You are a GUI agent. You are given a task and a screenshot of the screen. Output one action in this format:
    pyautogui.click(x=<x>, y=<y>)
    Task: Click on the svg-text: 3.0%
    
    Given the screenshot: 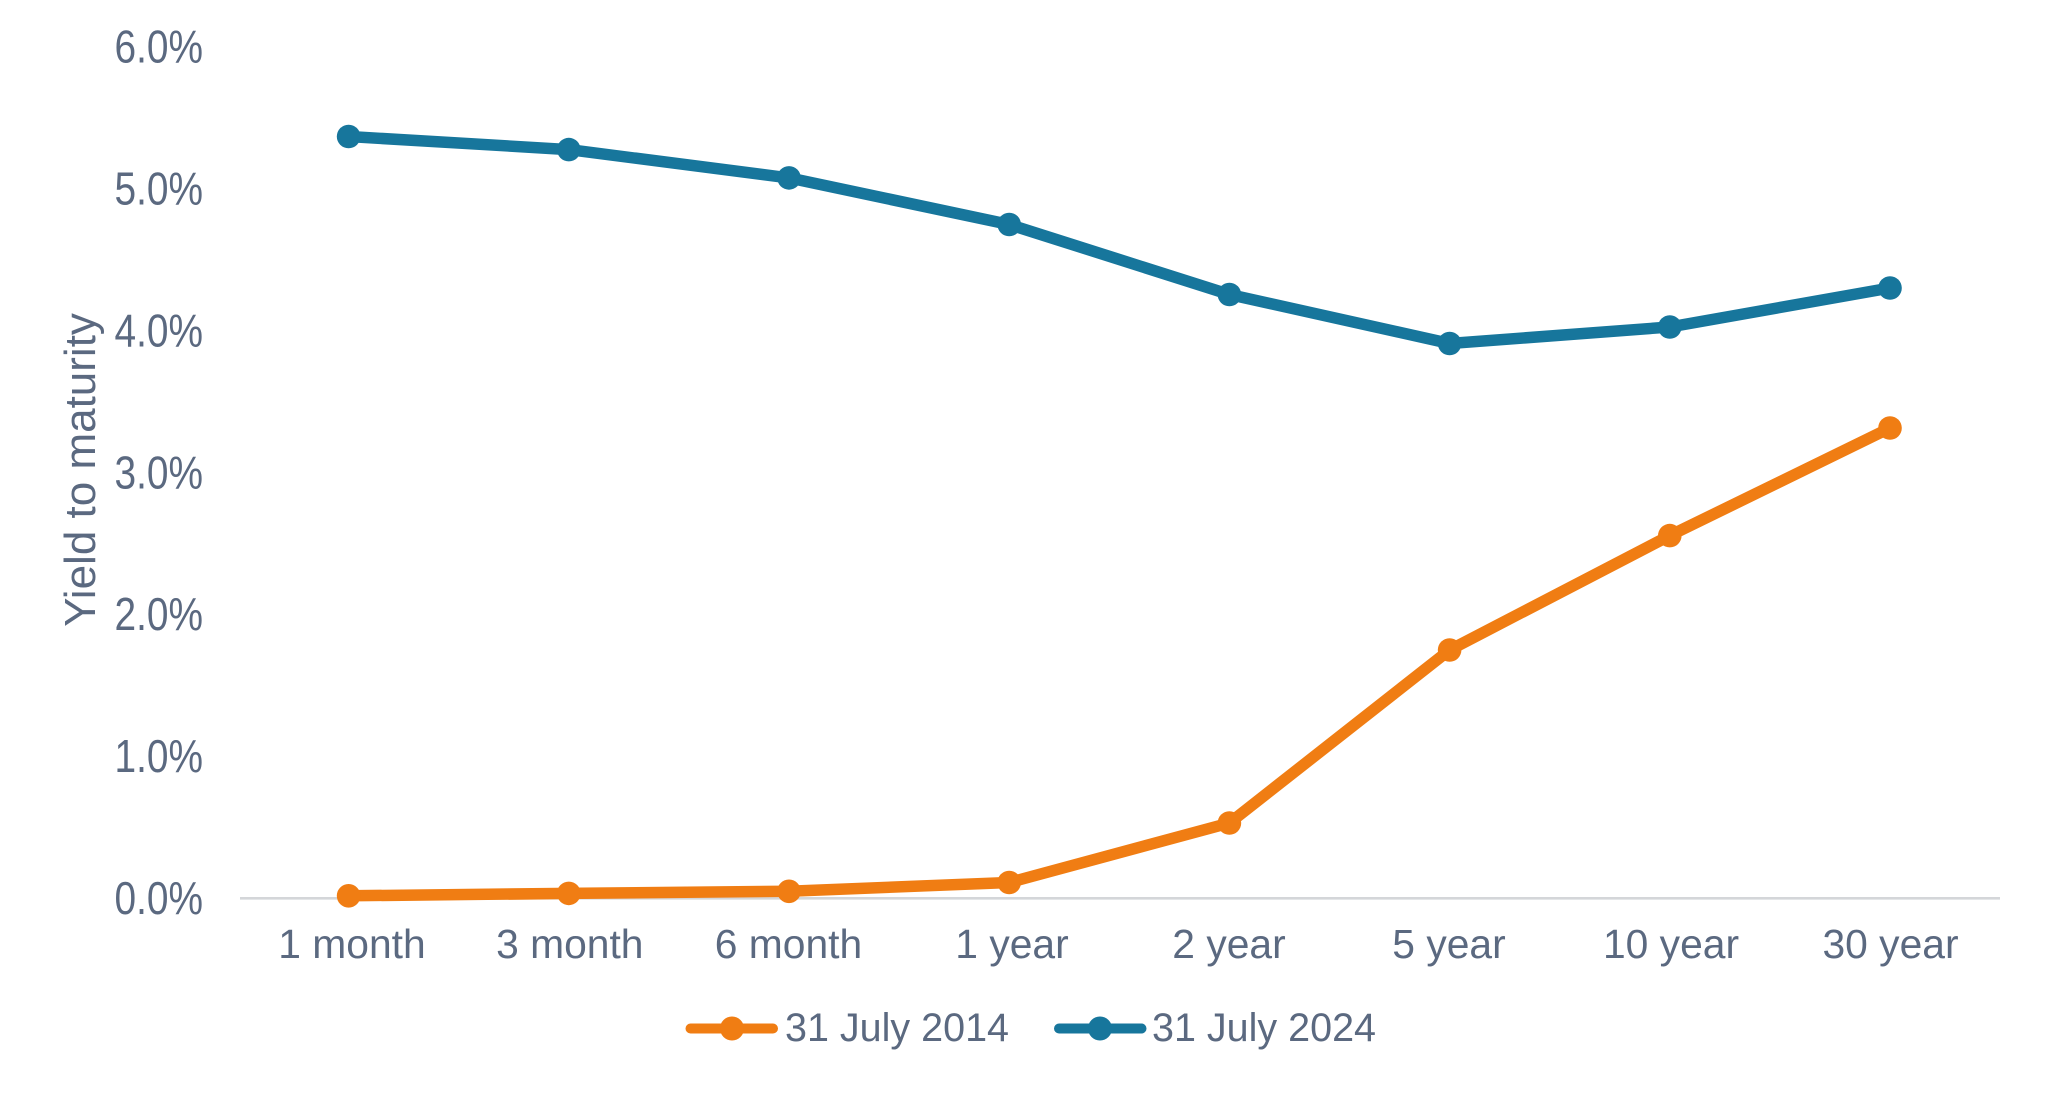 What is the action you would take?
    pyautogui.click(x=159, y=472)
    